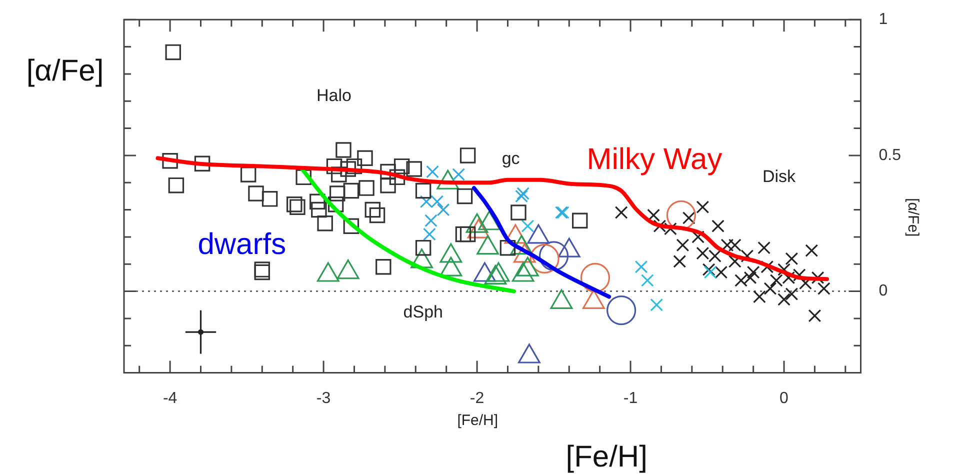 This screenshot has height=474, width=959. What do you see at coordinates (242, 244) in the screenshot?
I see `text: dwarfs` at bounding box center [242, 244].